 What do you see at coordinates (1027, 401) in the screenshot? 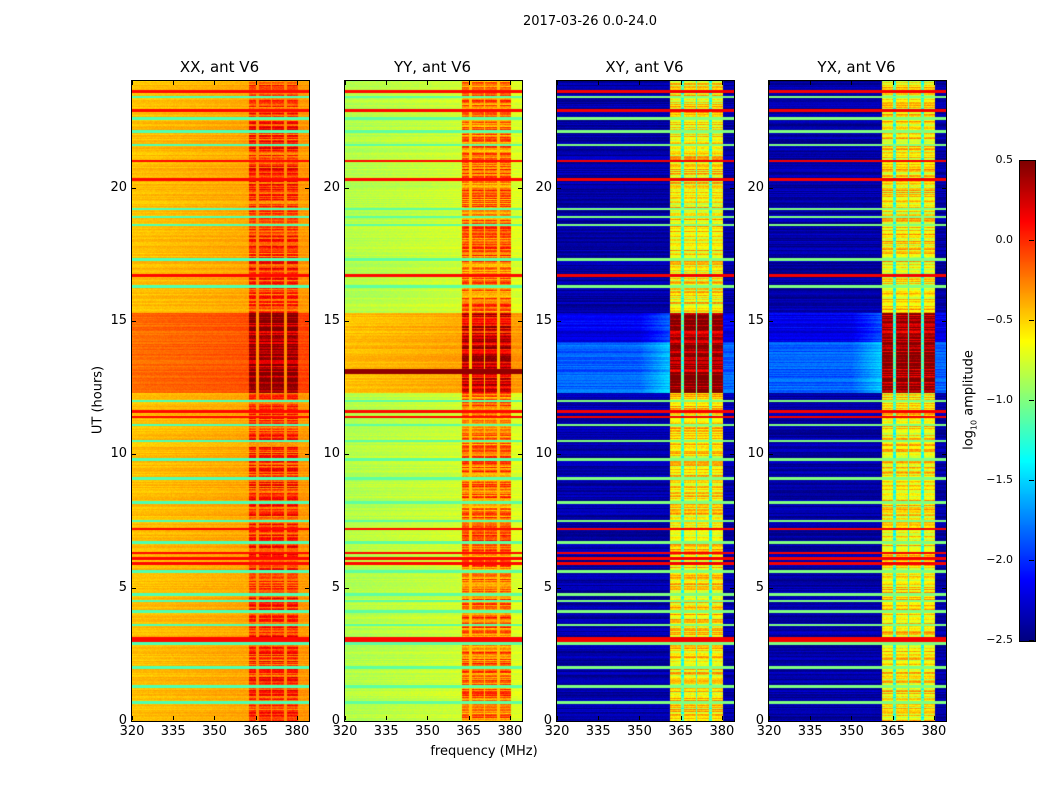
I see `colorbar` at bounding box center [1027, 401].